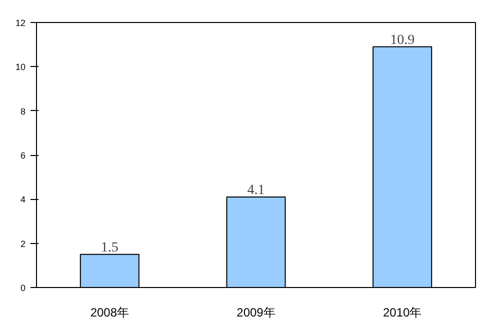 This screenshot has height=335, width=489. Describe the element at coordinates (23, 155) in the screenshot. I see `y-tick-label: 6` at that location.